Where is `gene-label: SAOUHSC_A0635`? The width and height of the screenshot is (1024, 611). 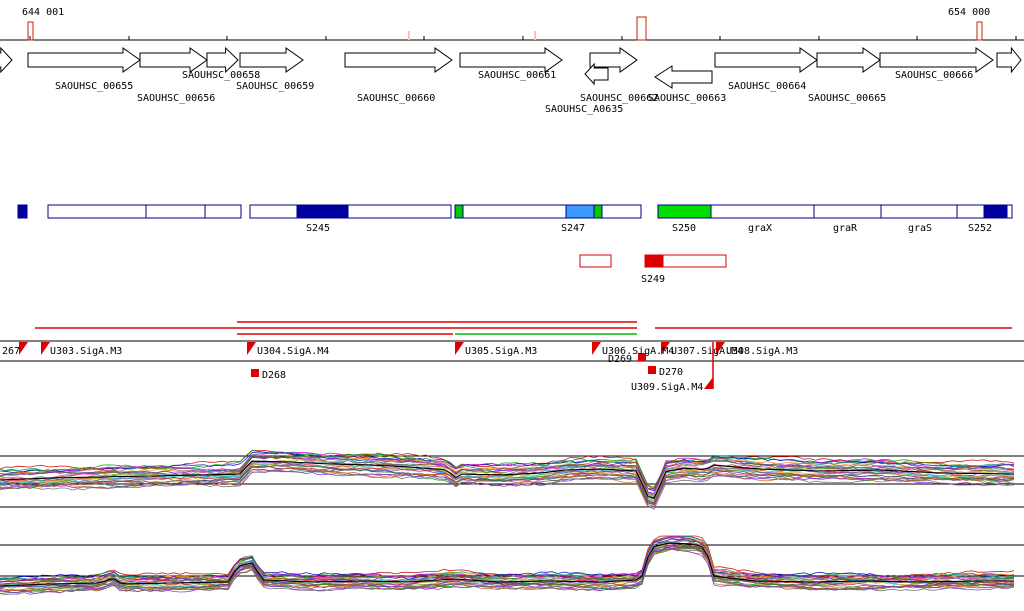 gene-label: SAOUHSC_A0635 is located at coordinates (584, 109).